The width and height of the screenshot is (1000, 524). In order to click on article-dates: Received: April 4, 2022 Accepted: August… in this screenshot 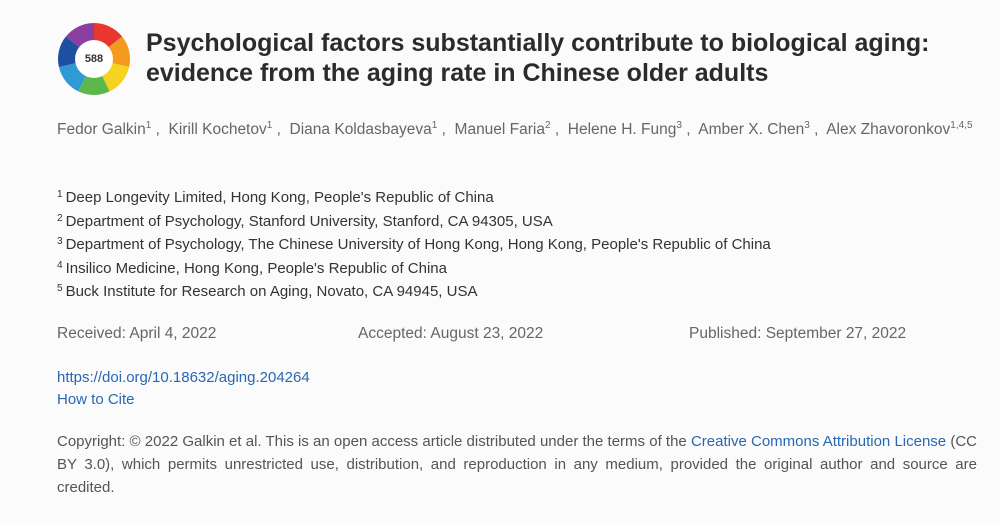, I will do `click(507, 337)`.